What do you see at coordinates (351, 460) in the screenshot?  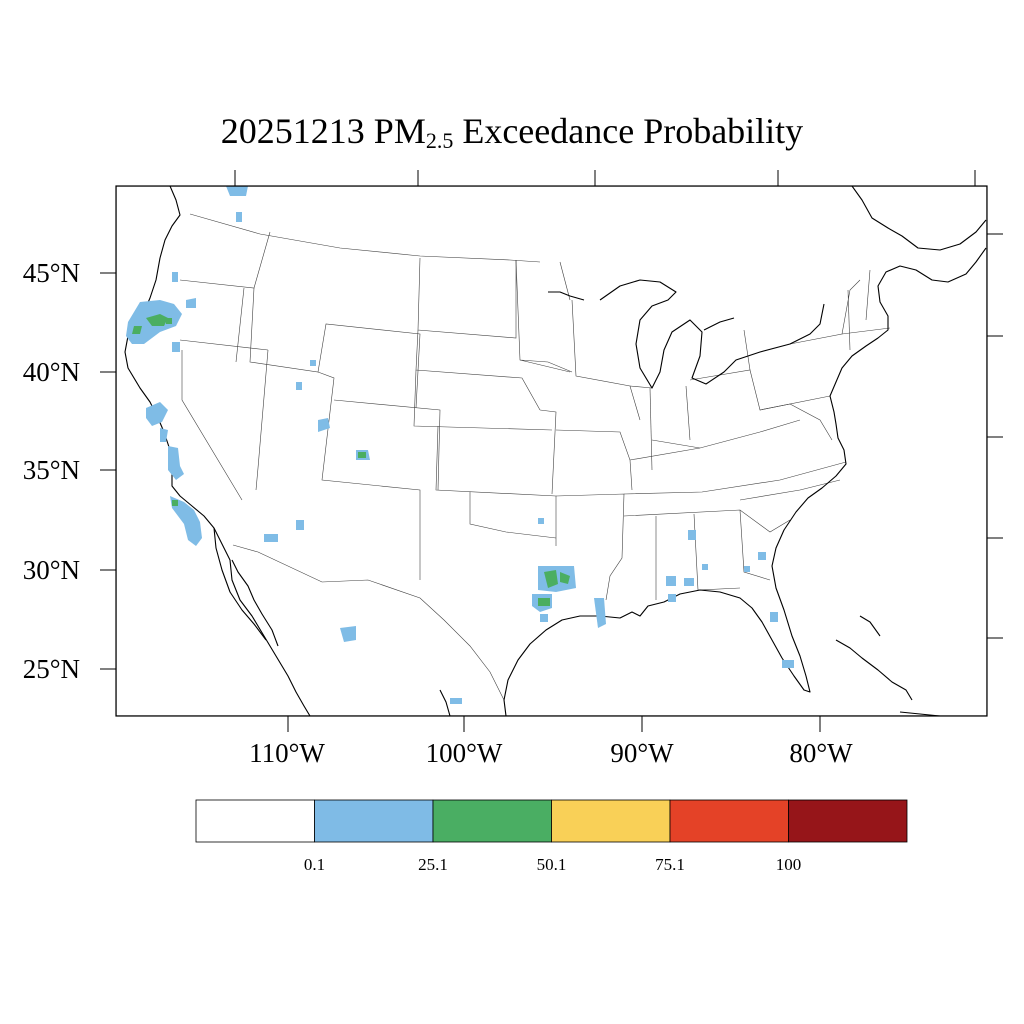 I see `probability-mid-areas` at bounding box center [351, 460].